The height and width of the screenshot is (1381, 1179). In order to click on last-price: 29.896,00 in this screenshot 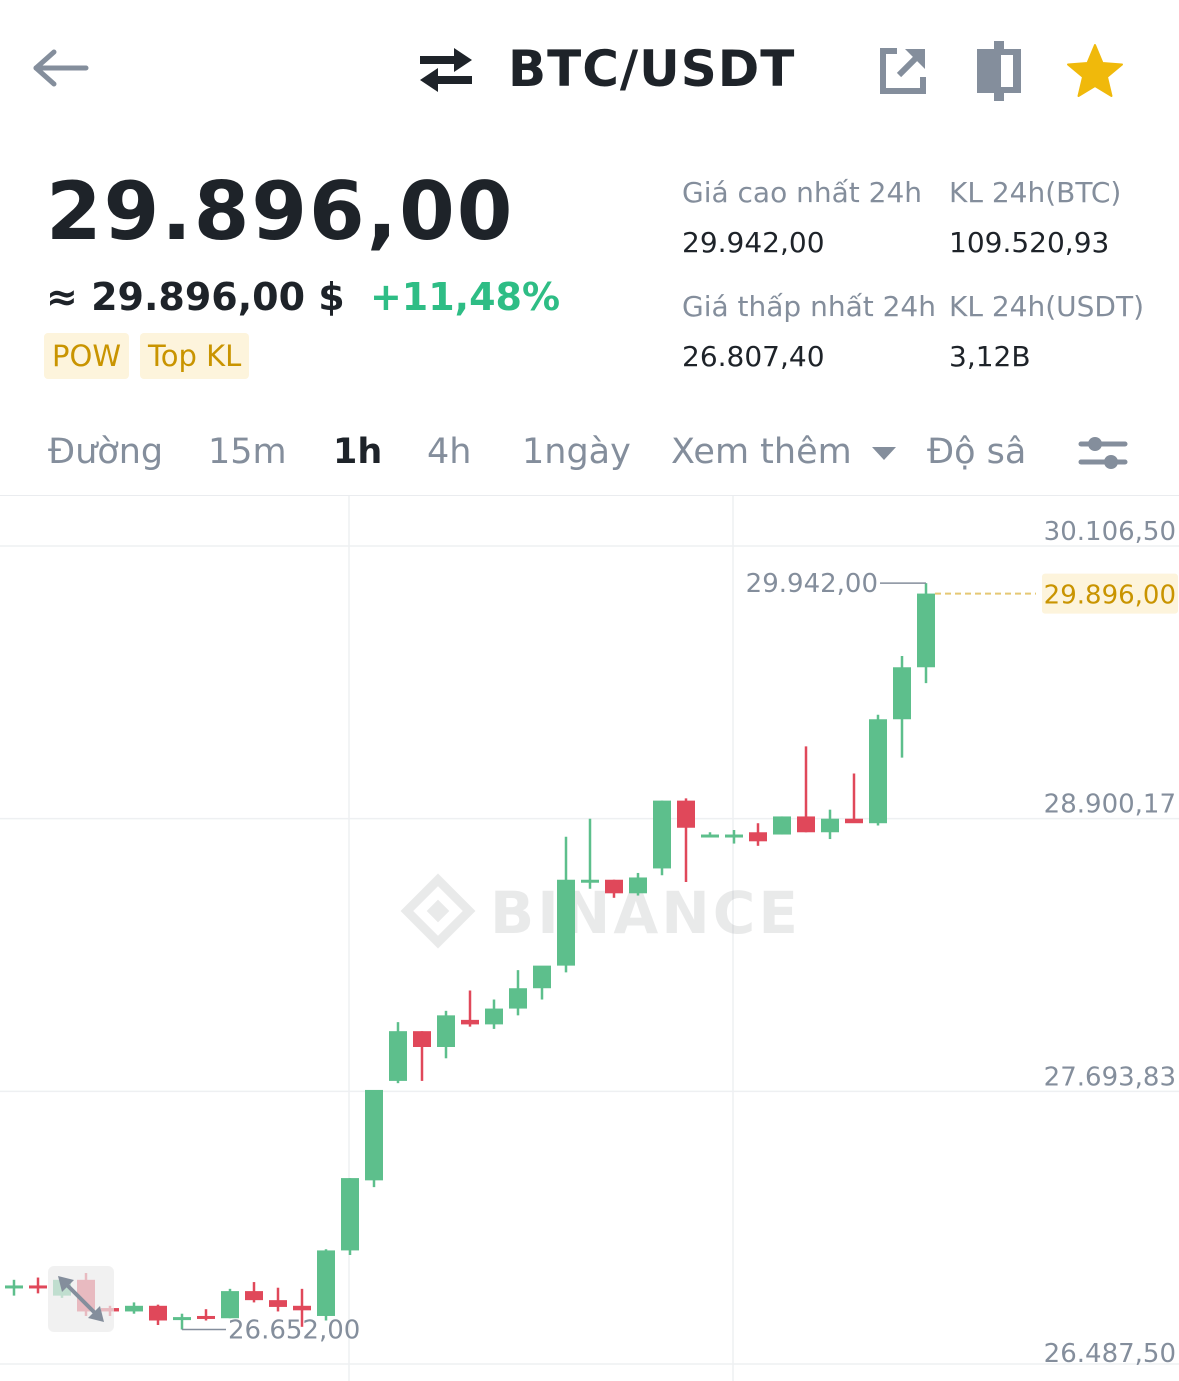, I will do `click(280, 211)`.